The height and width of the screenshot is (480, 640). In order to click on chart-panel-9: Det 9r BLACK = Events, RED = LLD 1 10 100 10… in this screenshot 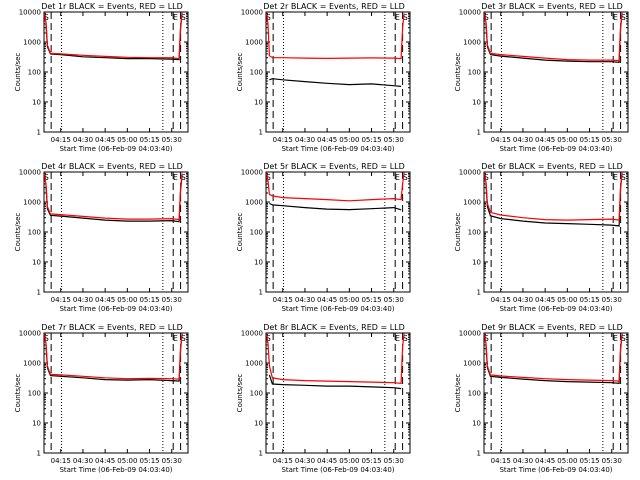, I will do `click(541, 398)`.